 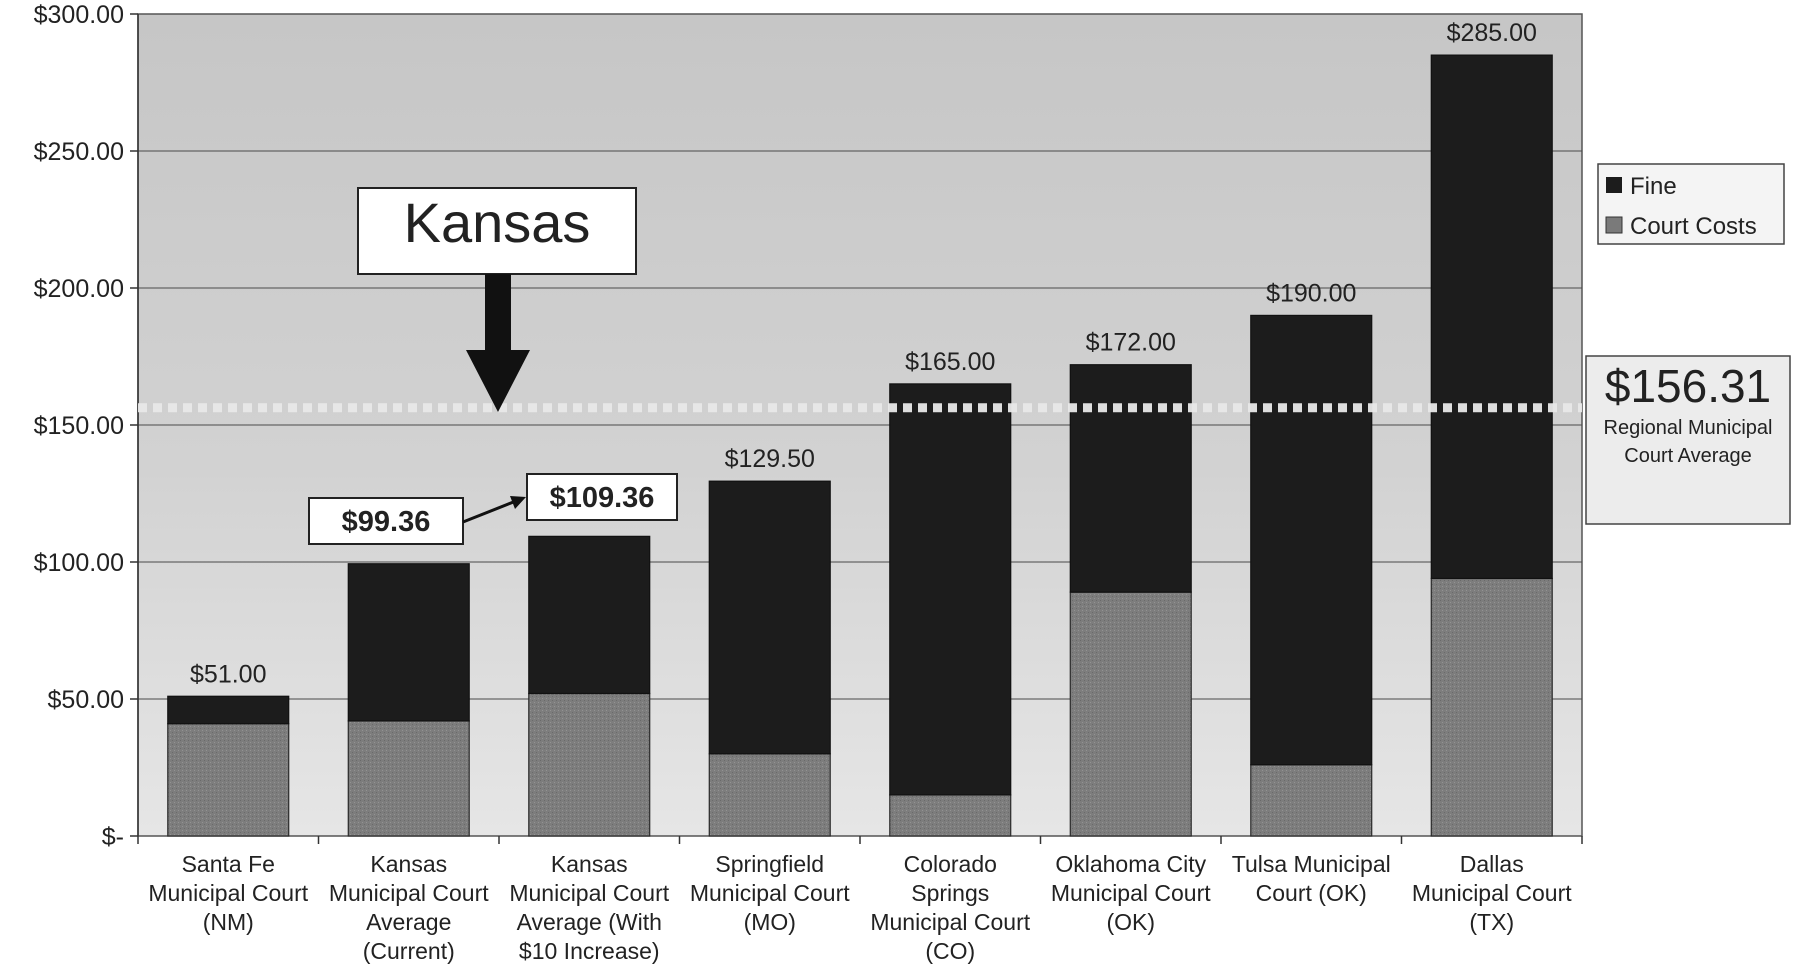 I want to click on category-label: Oklahoma City Municipal Court (OK), so click(x=1131, y=893).